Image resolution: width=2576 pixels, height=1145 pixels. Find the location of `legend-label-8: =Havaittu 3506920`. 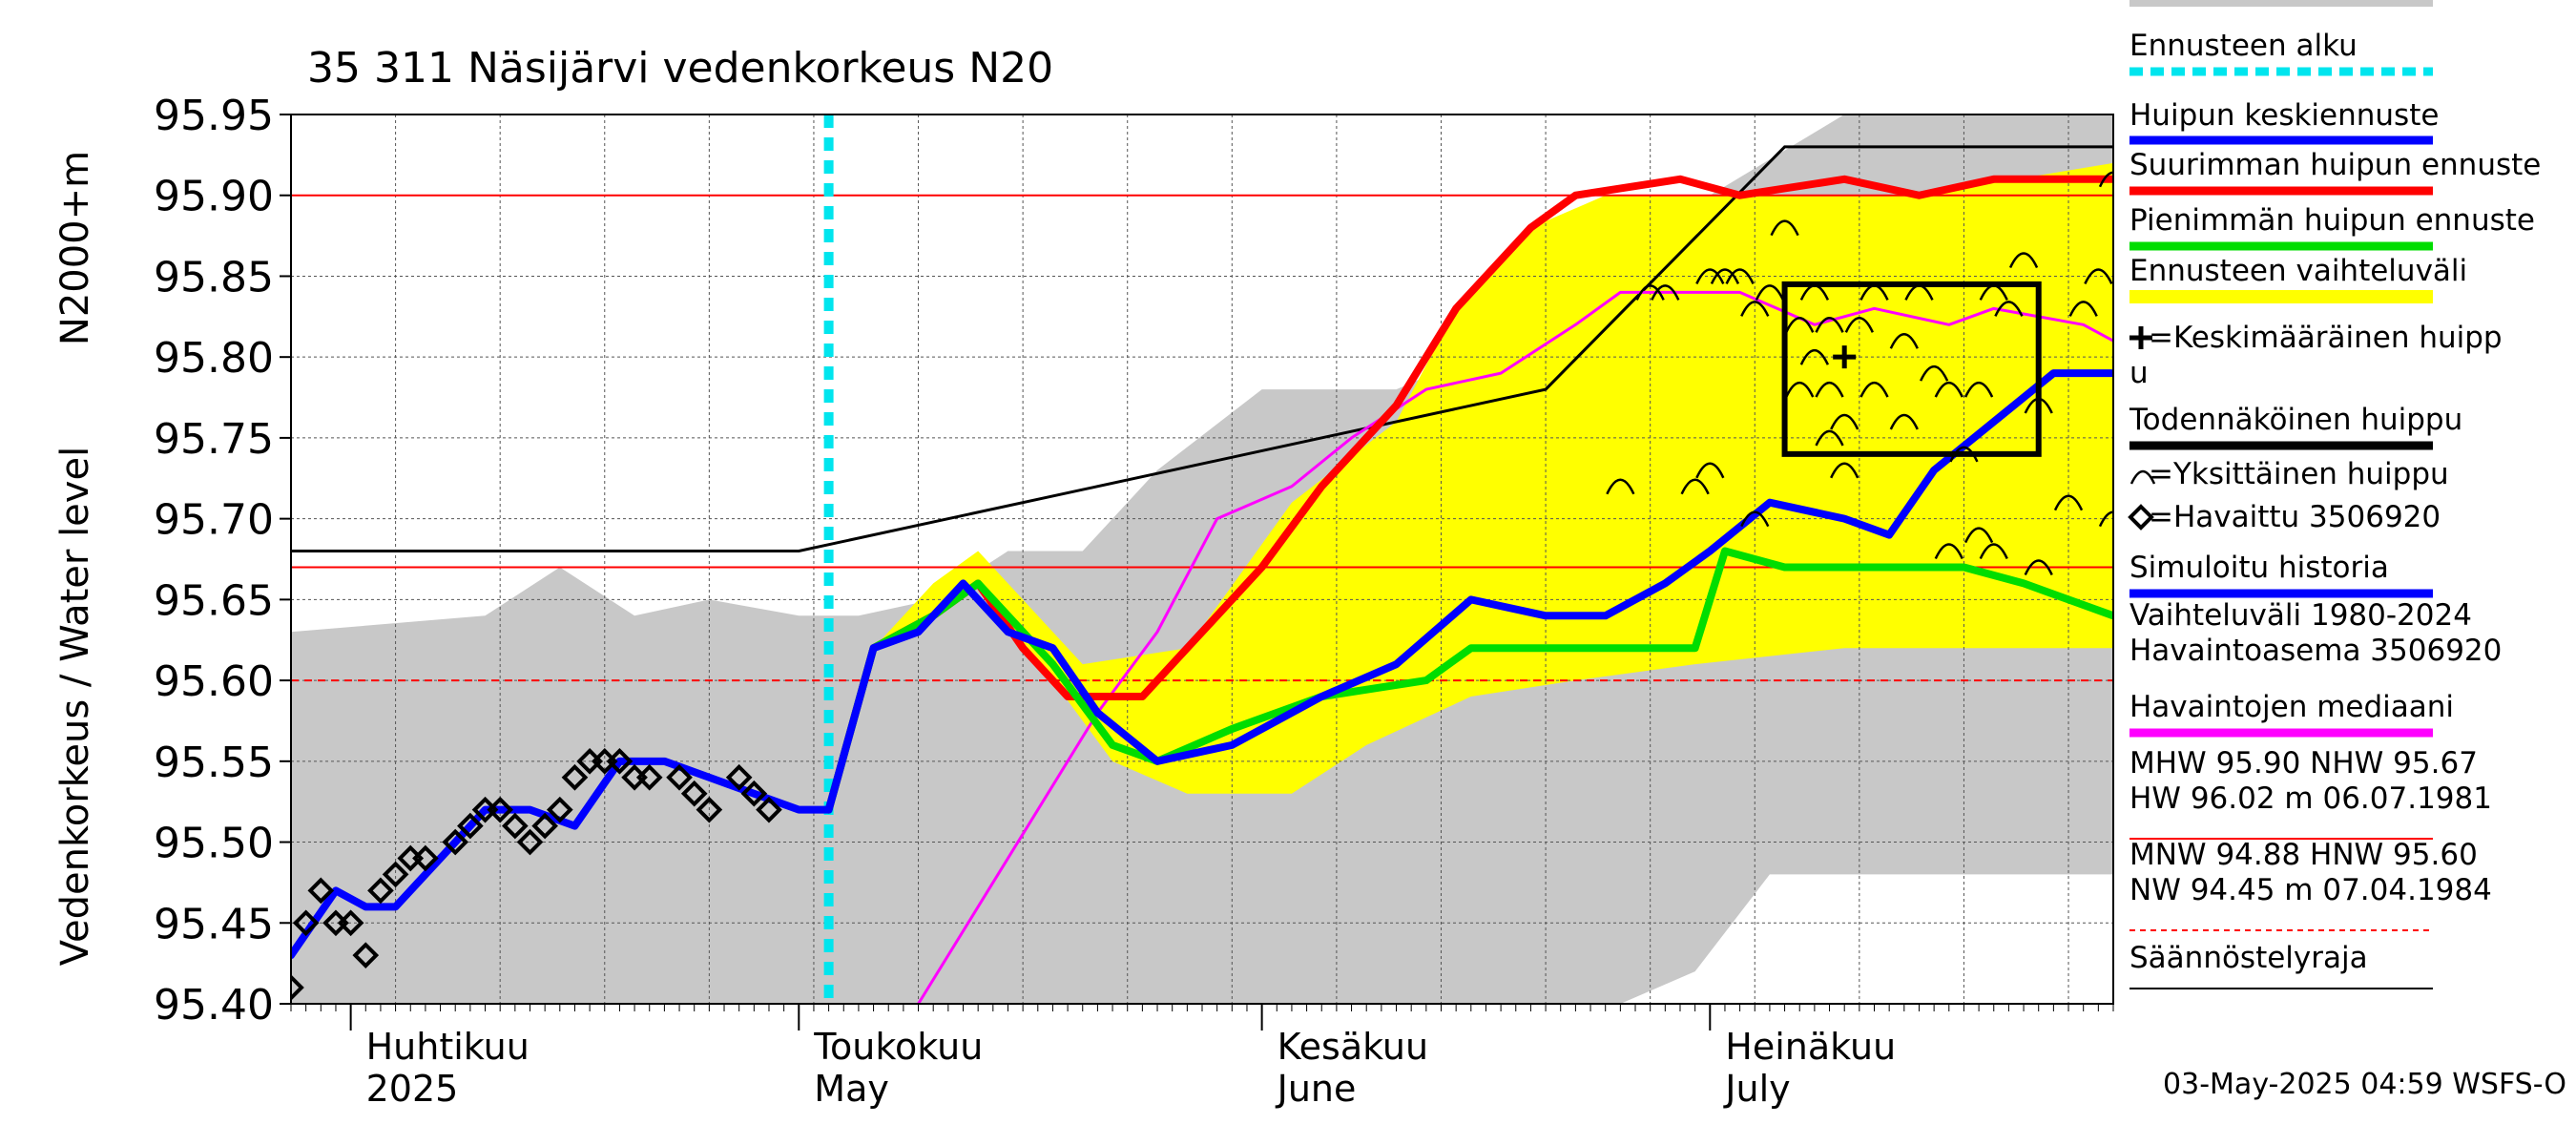

legend-label-8: =Havaittu 3506920 is located at coordinates (2295, 517).